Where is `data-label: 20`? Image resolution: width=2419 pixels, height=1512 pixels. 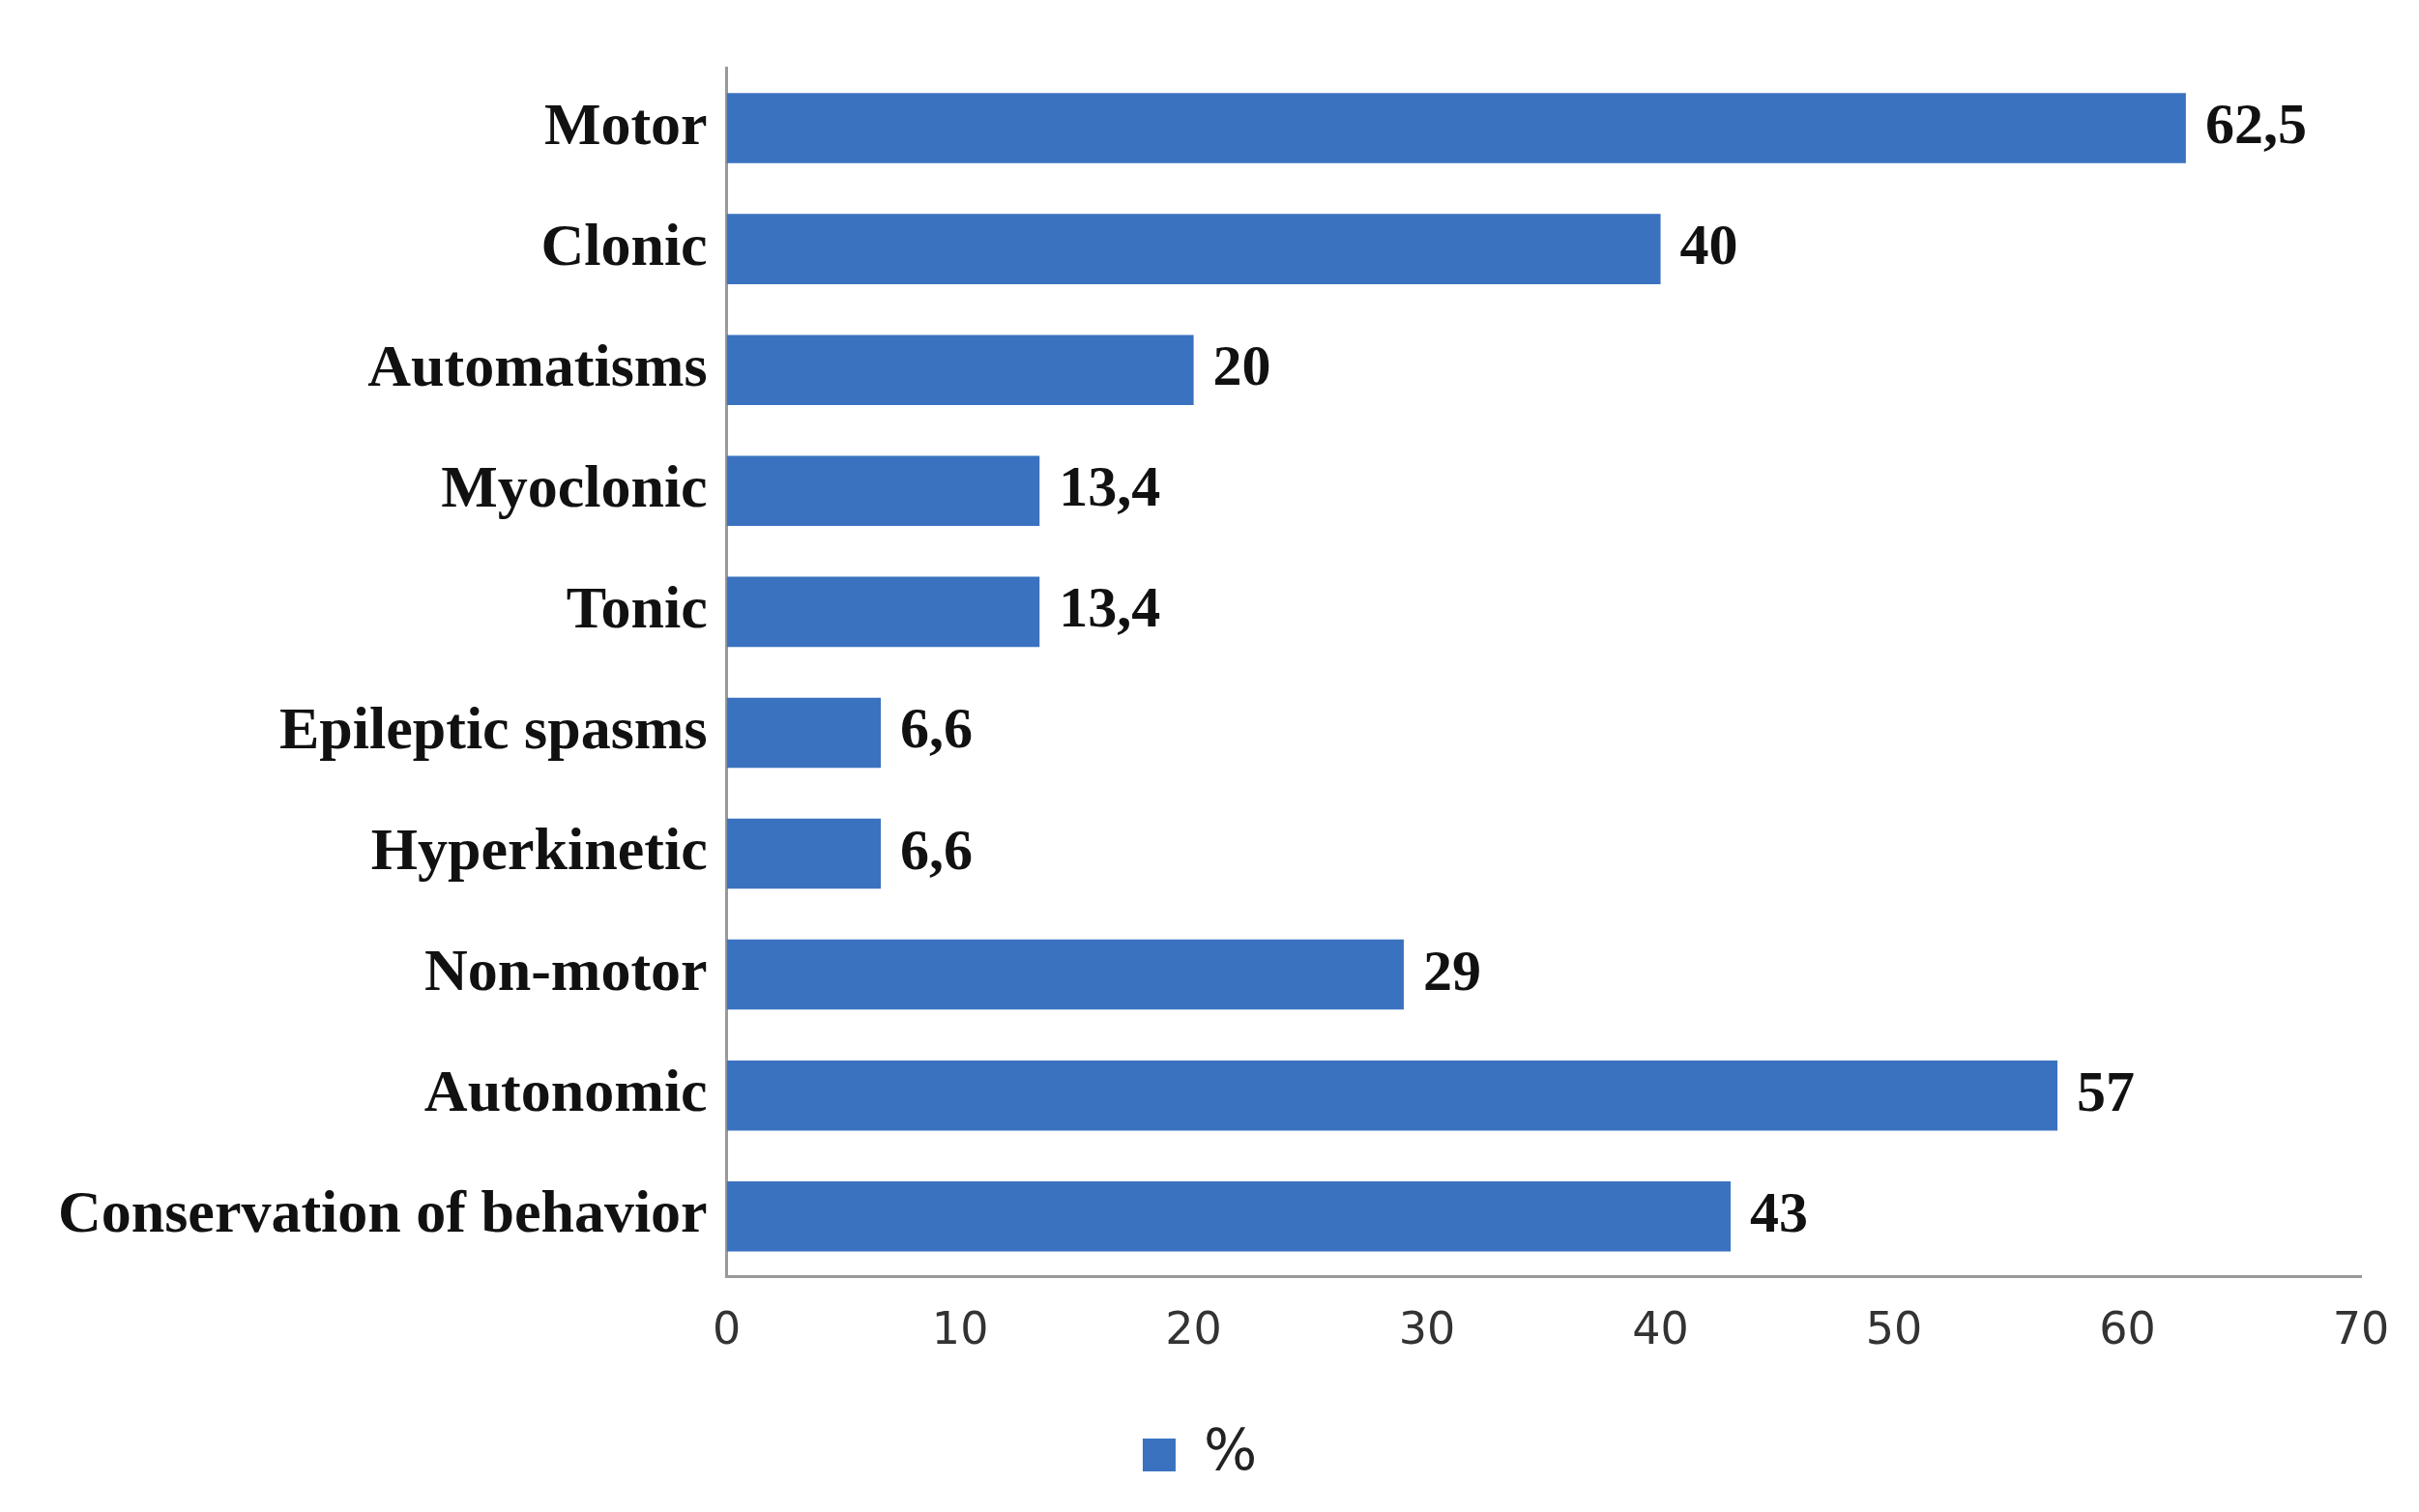
data-label: 20 is located at coordinates (1241, 366).